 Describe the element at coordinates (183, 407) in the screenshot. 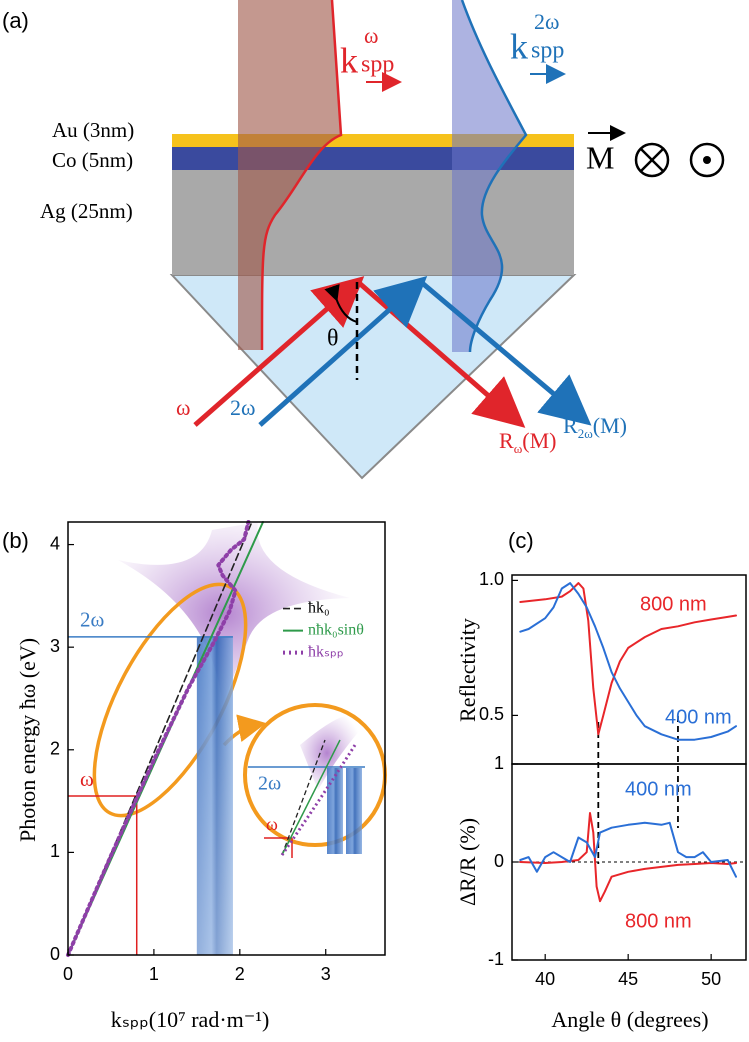

I see `beam-label: ω` at that location.